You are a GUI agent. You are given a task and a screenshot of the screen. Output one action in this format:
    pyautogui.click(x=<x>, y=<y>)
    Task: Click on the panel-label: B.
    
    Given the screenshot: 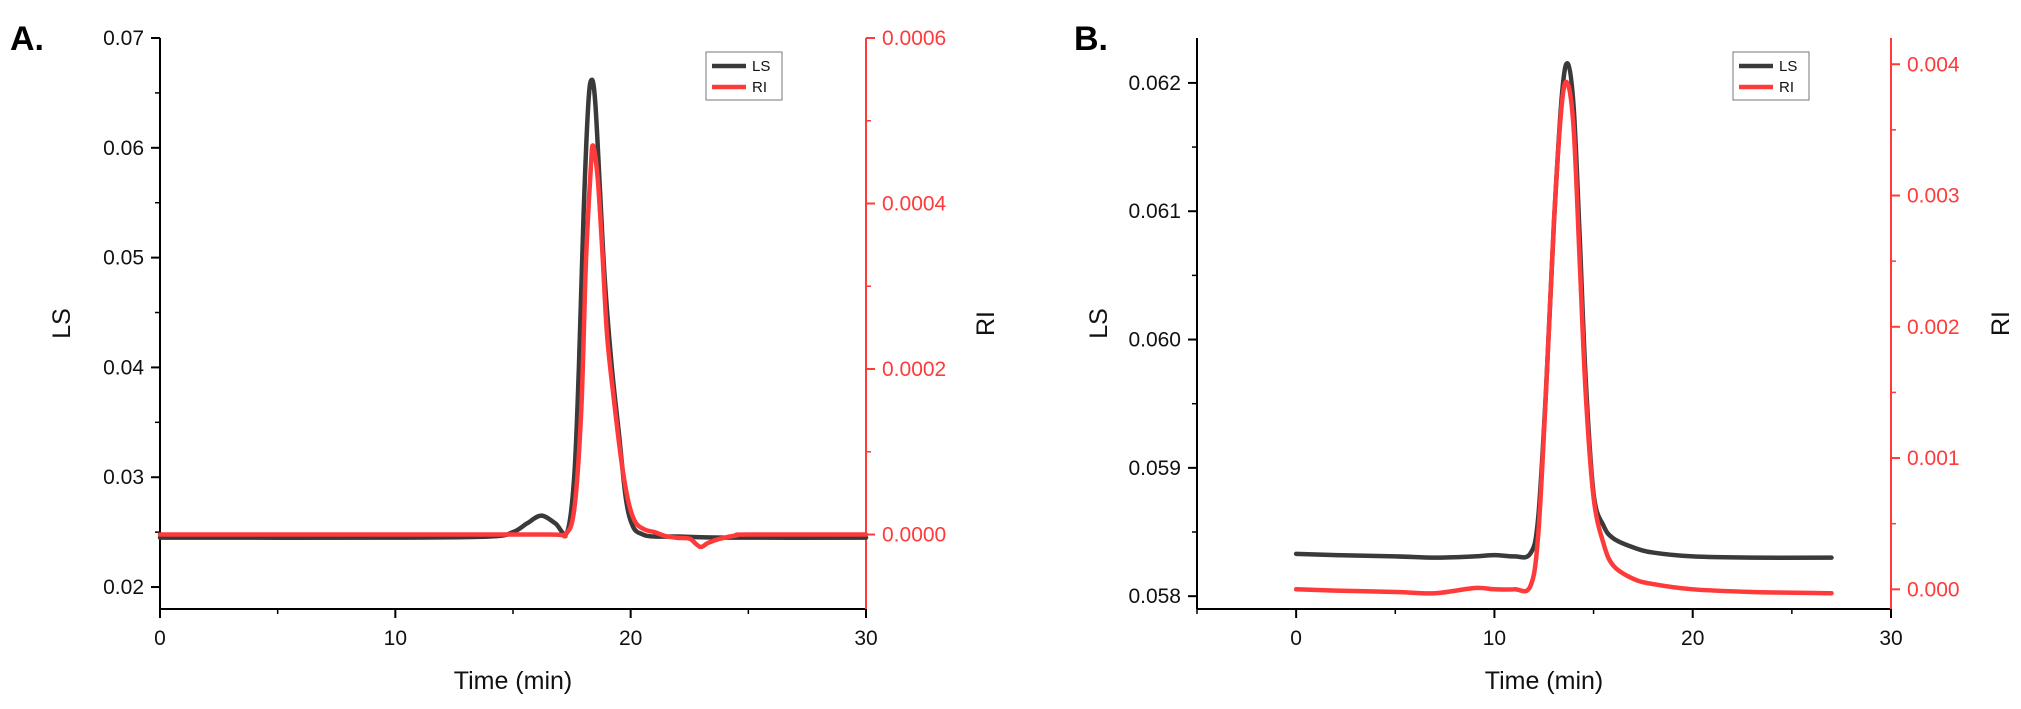 What is the action you would take?
    pyautogui.click(x=1091, y=39)
    